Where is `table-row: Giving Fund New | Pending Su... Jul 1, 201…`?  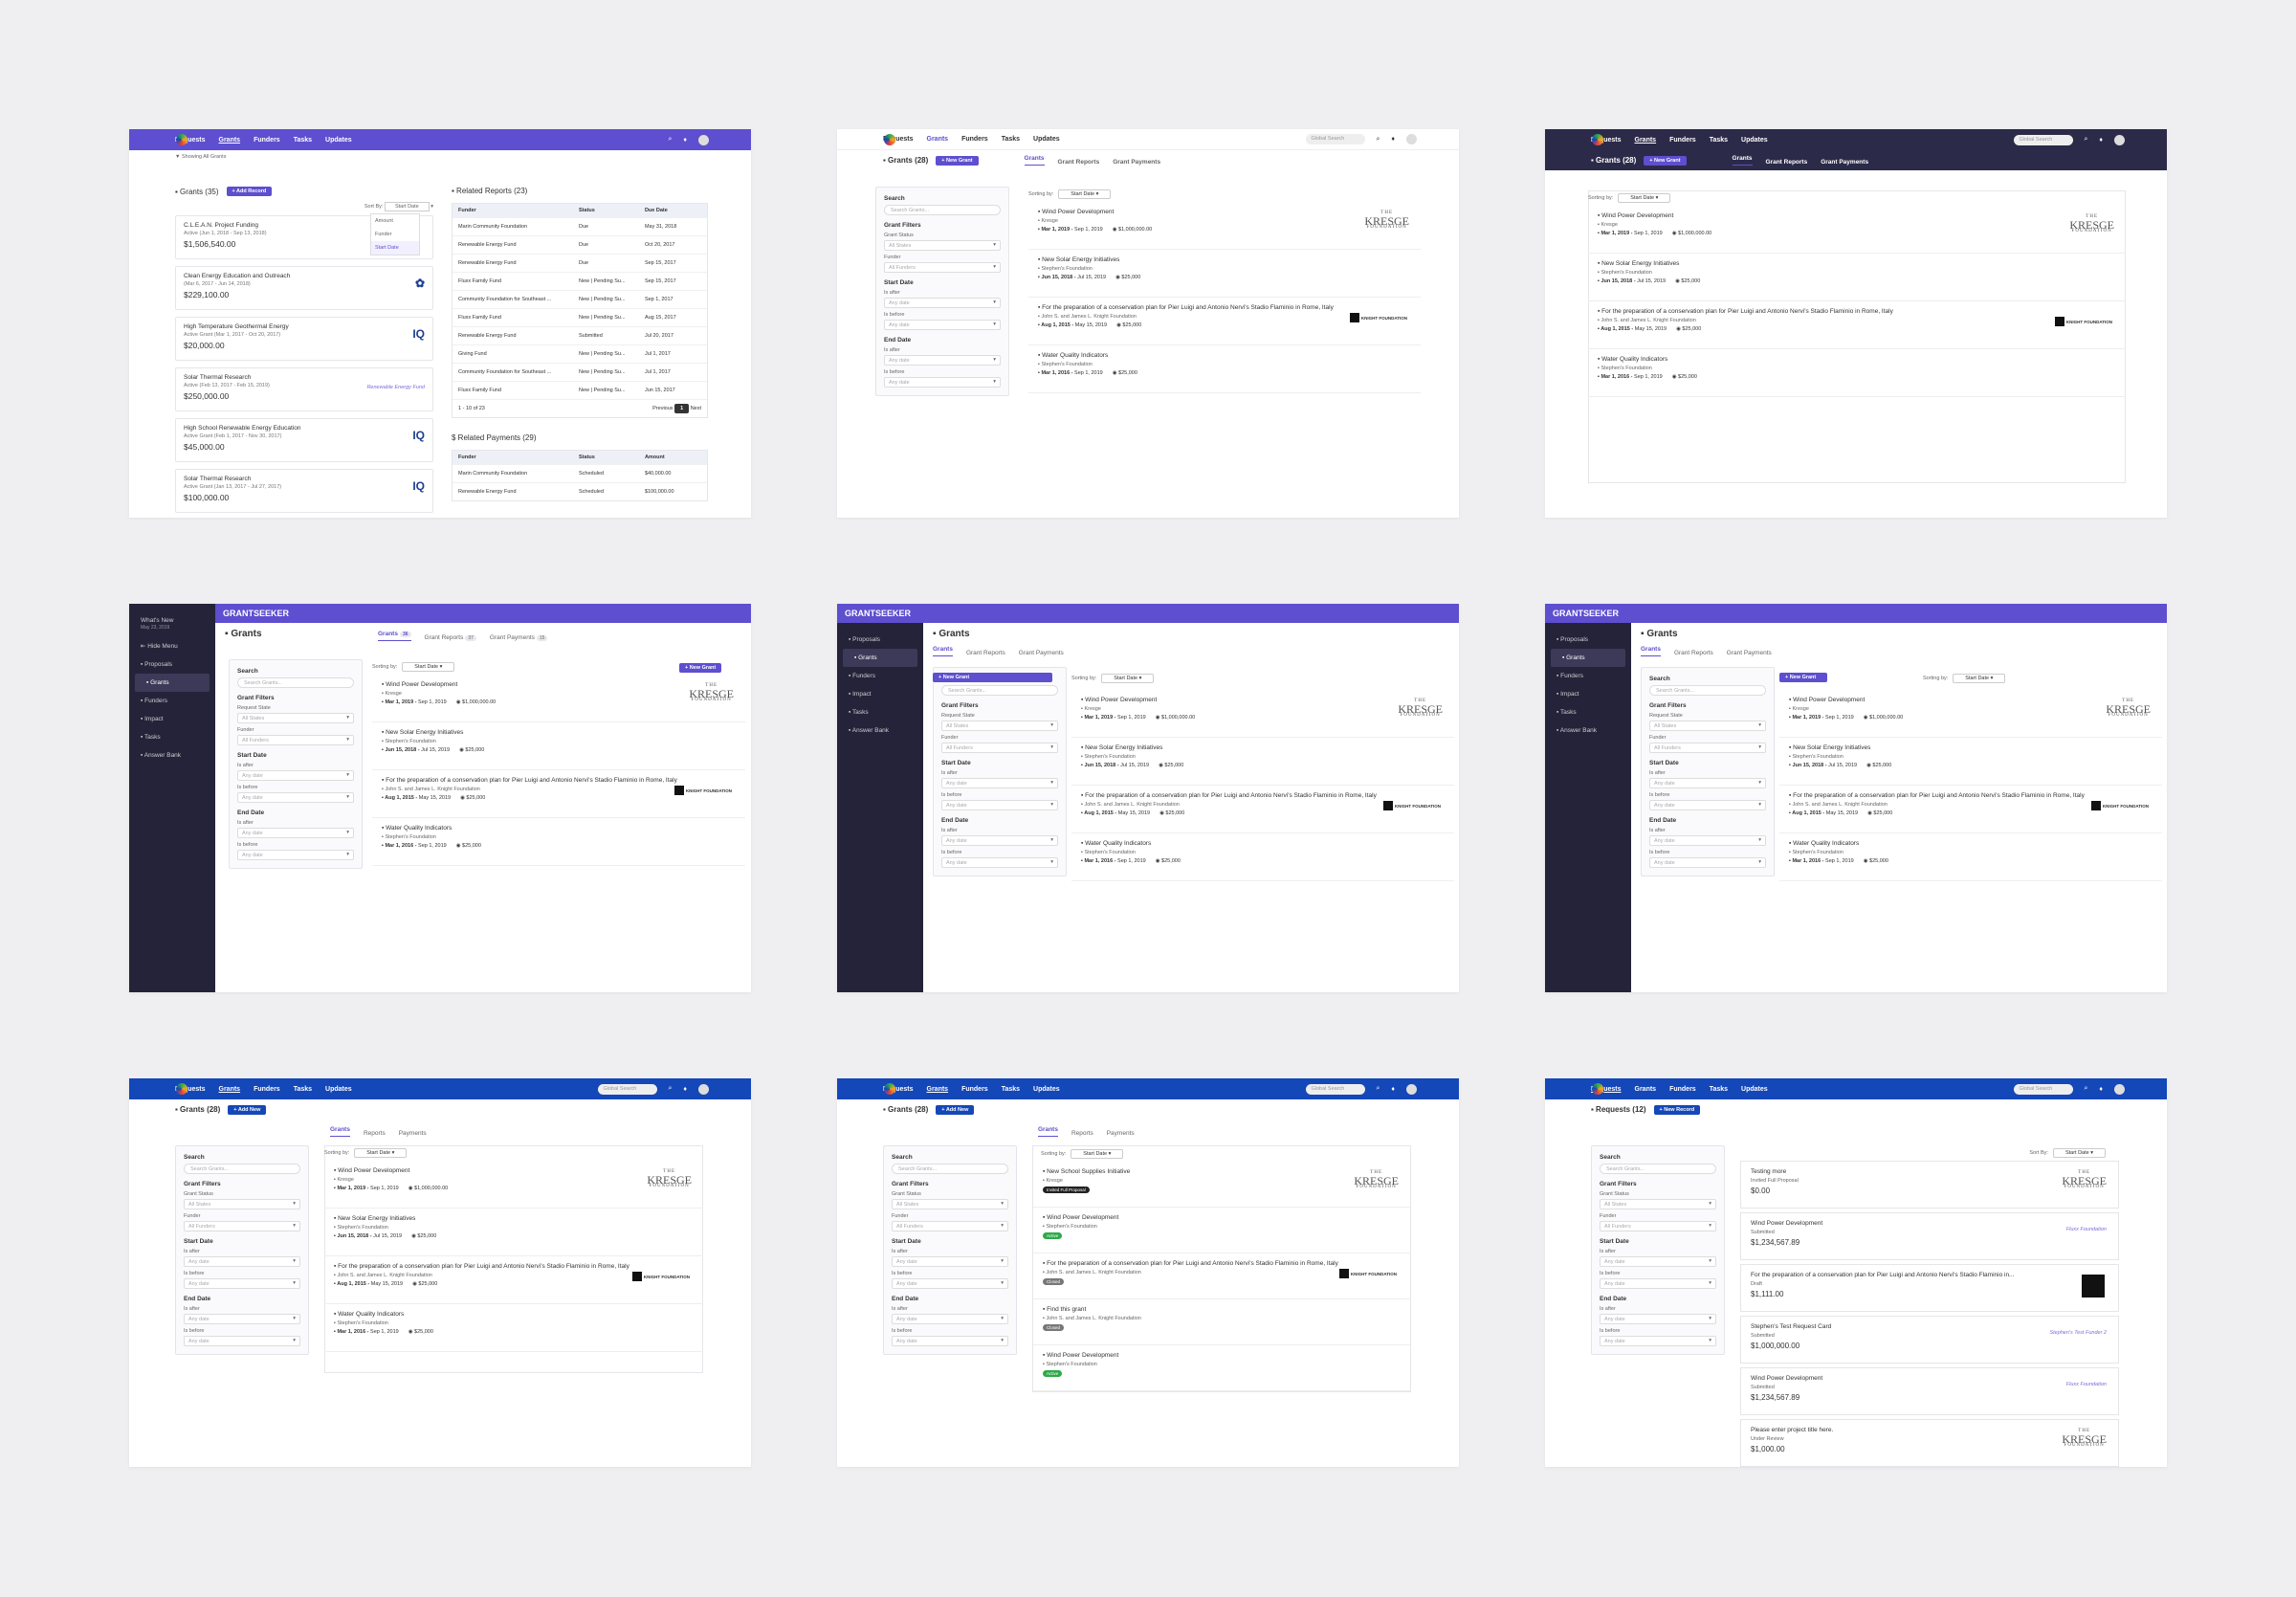 table-row: Giving Fund New | Pending Su... Jul 1, 201… is located at coordinates (580, 353).